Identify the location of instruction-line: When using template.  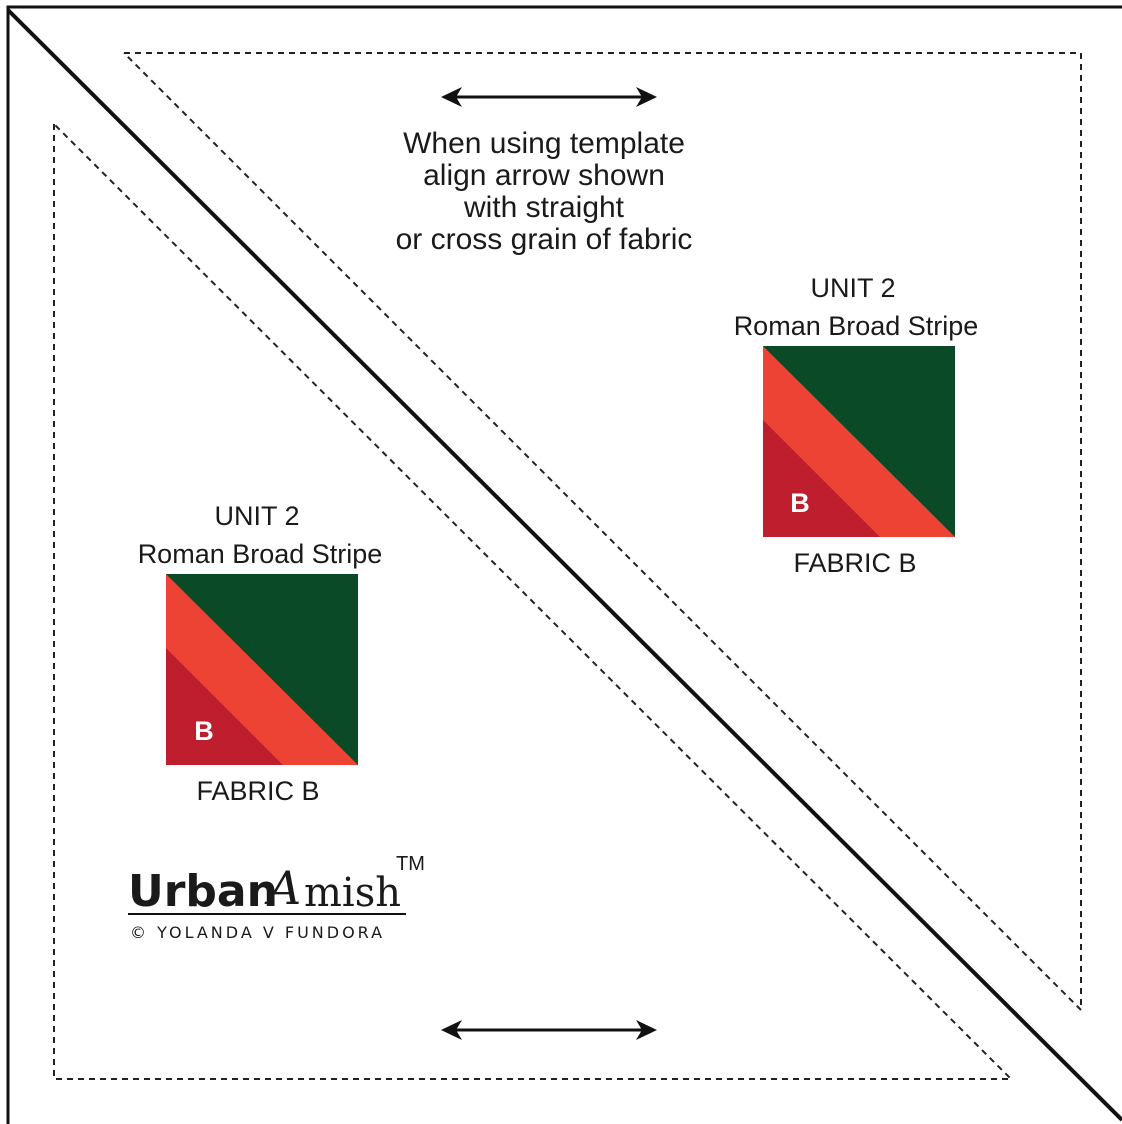
(544, 143).